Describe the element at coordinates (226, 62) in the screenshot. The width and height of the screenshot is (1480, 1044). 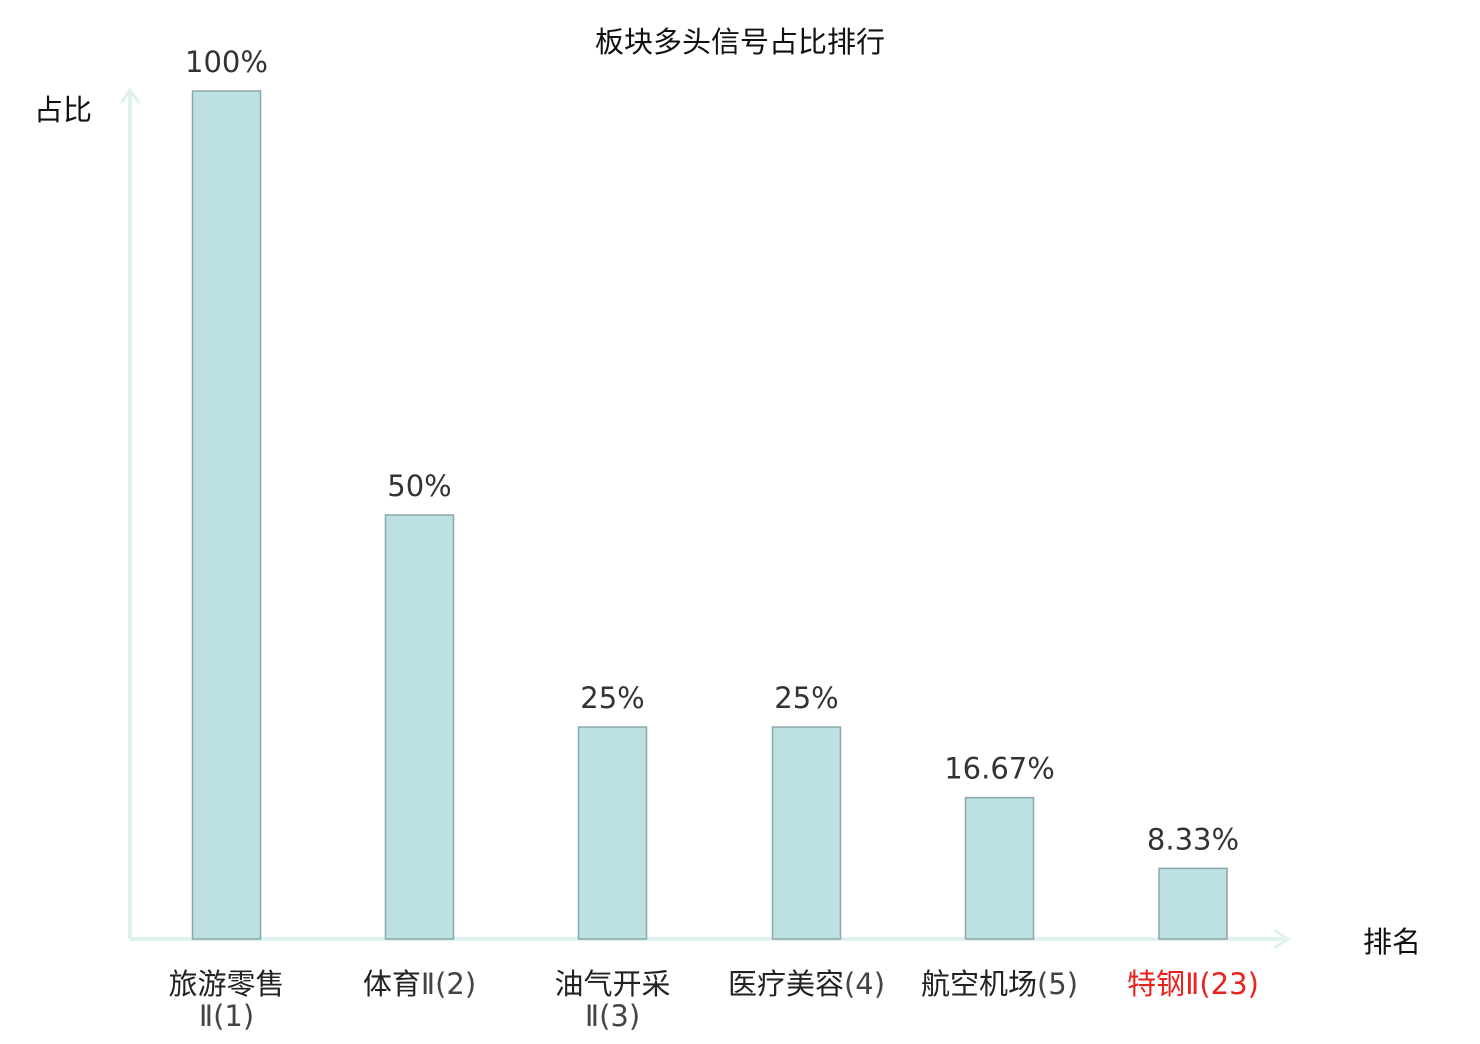
I see `data-label: 100%` at that location.